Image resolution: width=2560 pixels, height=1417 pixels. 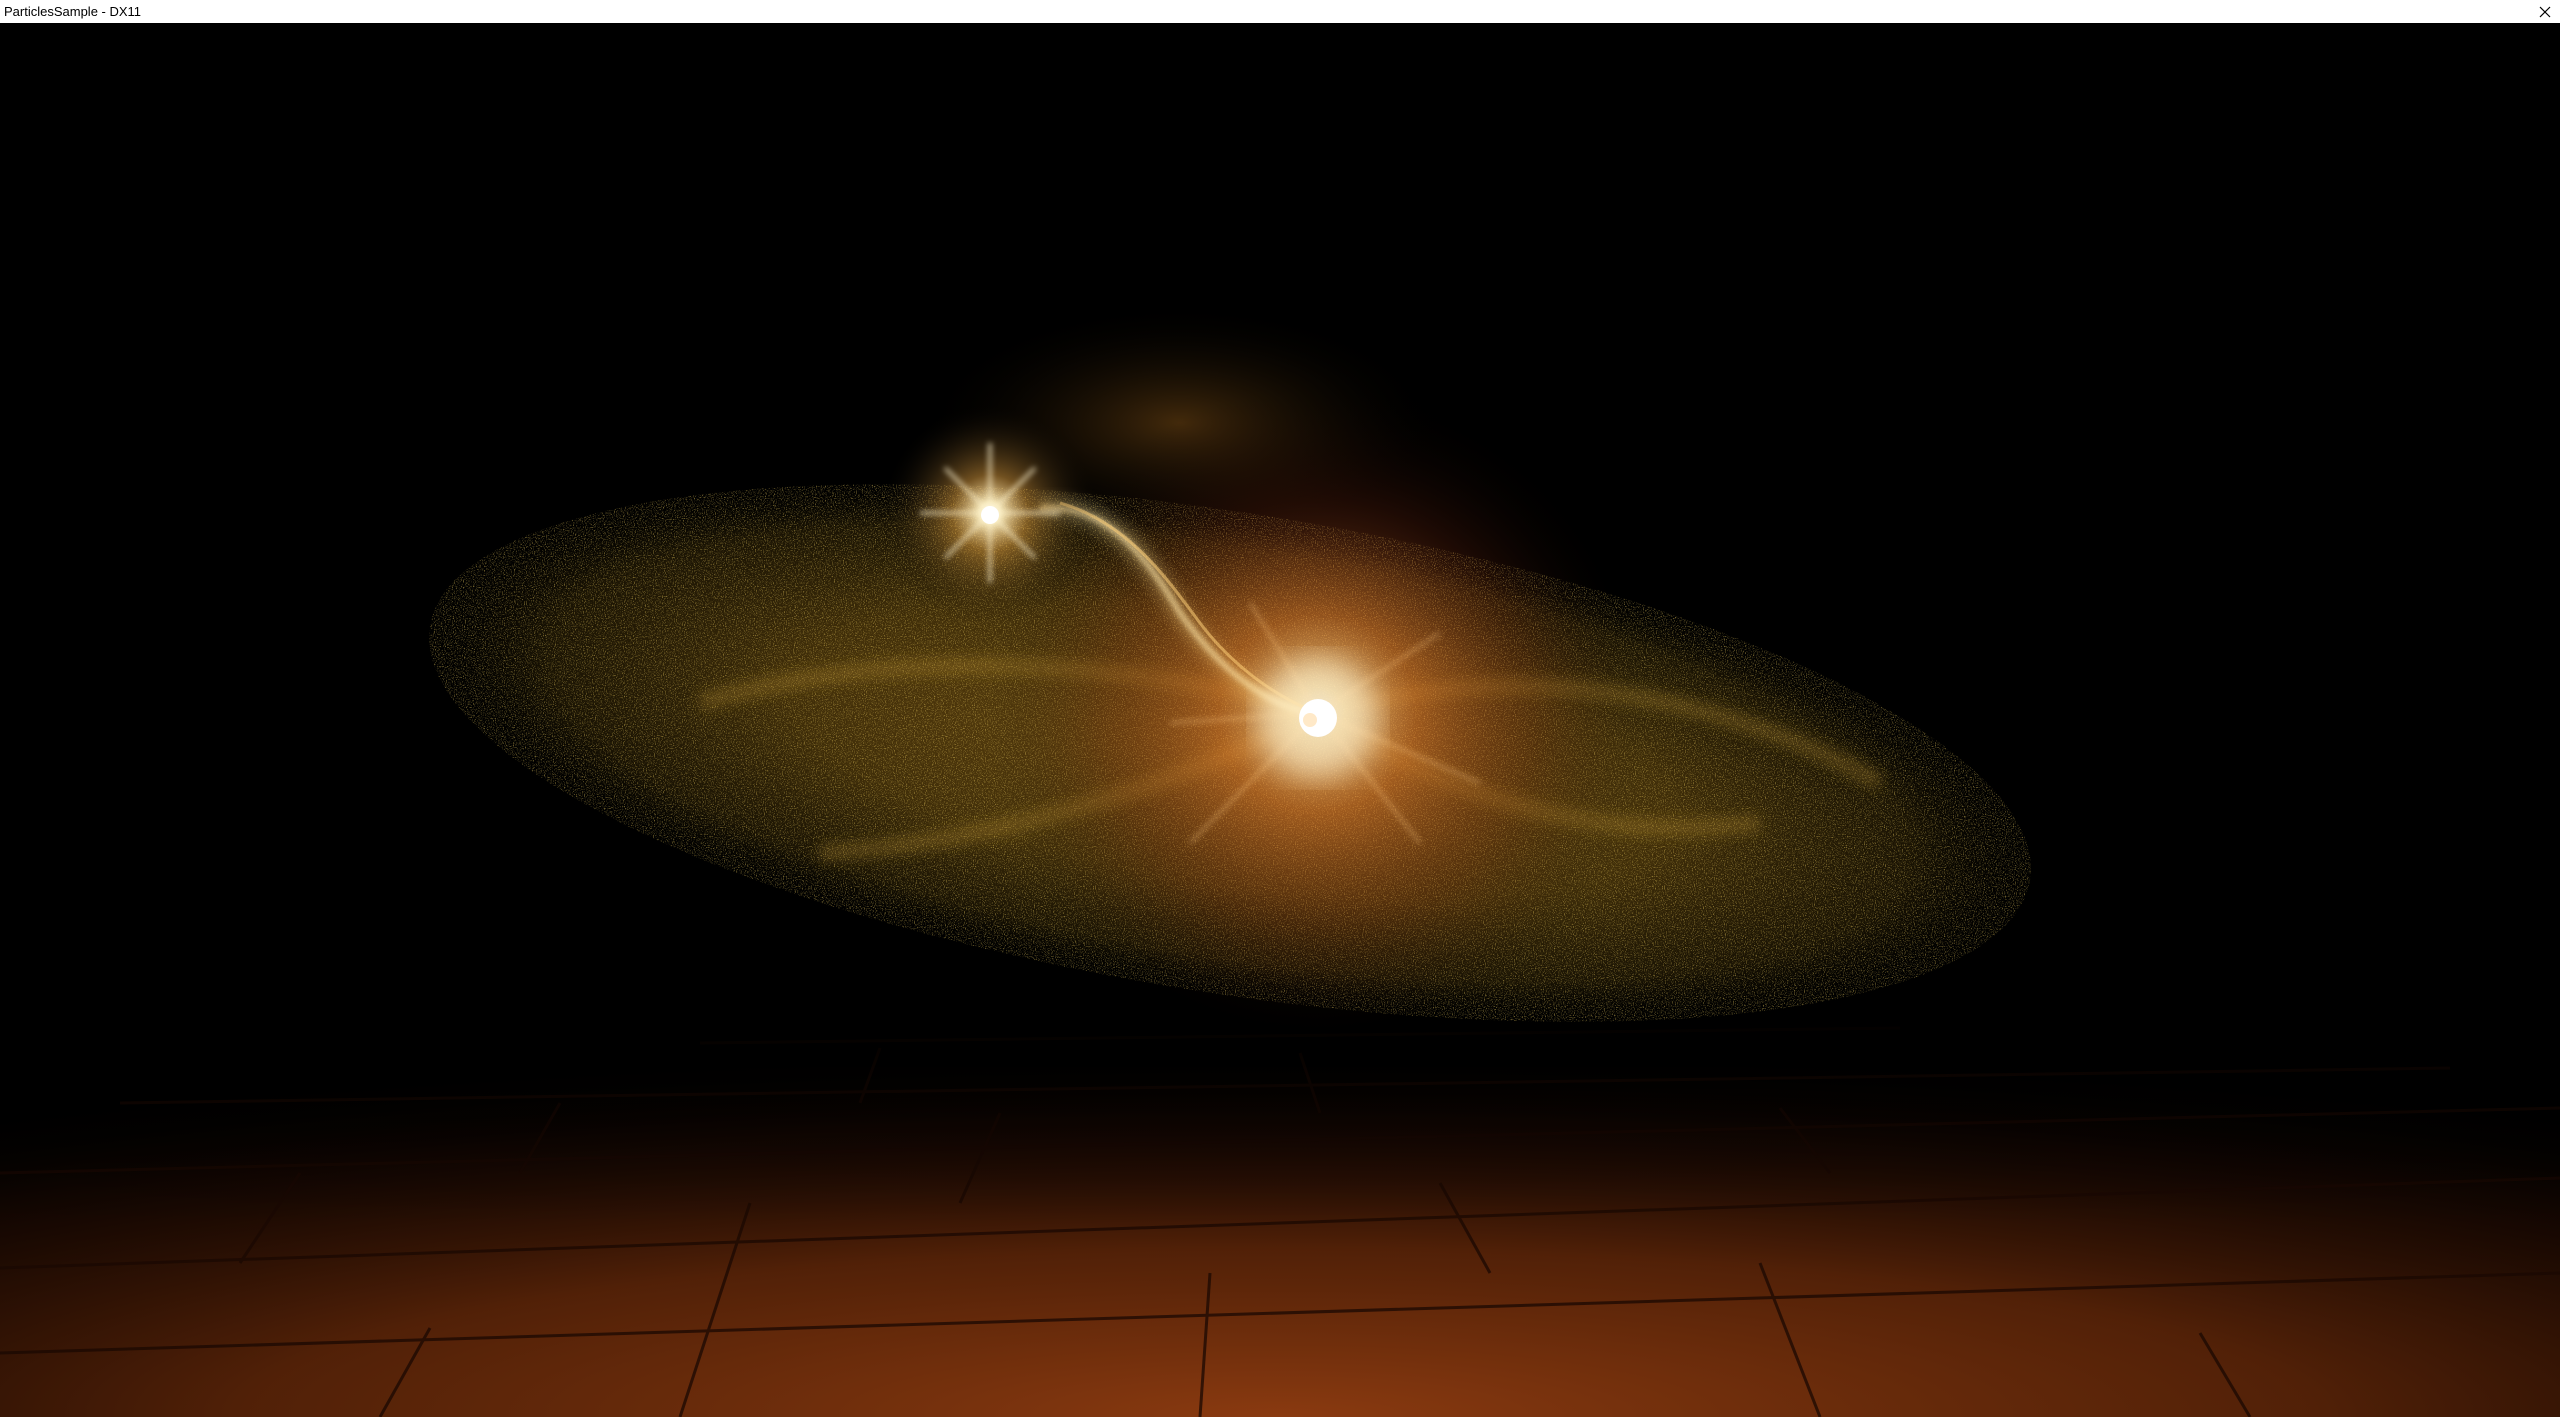 I want to click on window-titlebar: ParticlesSample - DX11, so click(x=1280, y=11).